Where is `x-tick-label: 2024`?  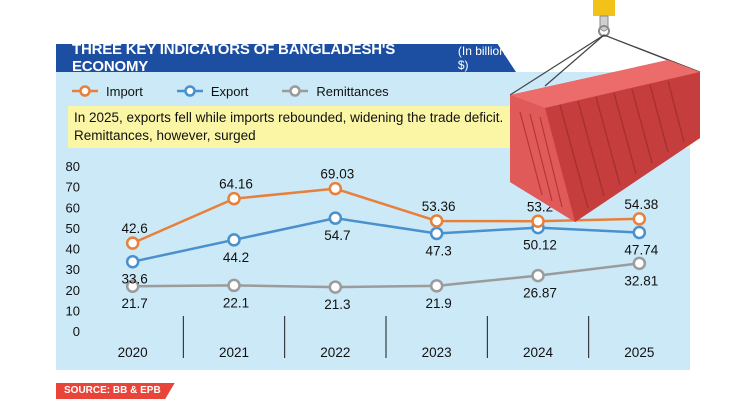
x-tick-label: 2024 is located at coordinates (538, 352).